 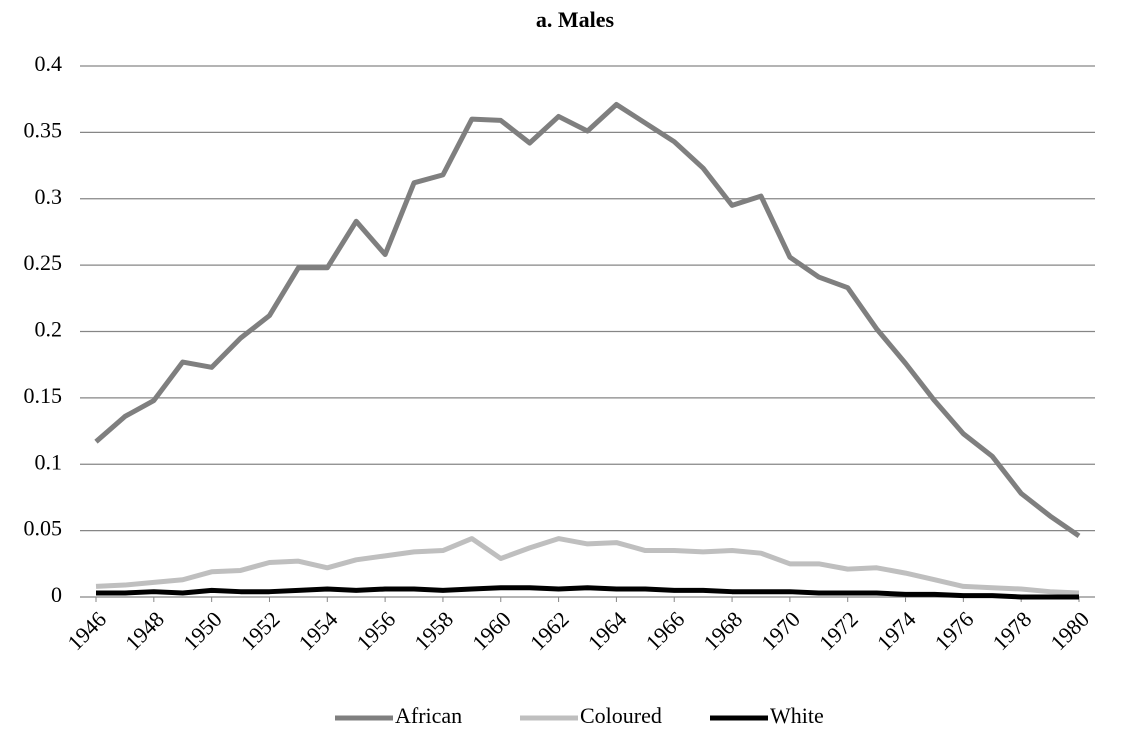 I want to click on y-tick-label: 0.35, so click(x=43, y=129).